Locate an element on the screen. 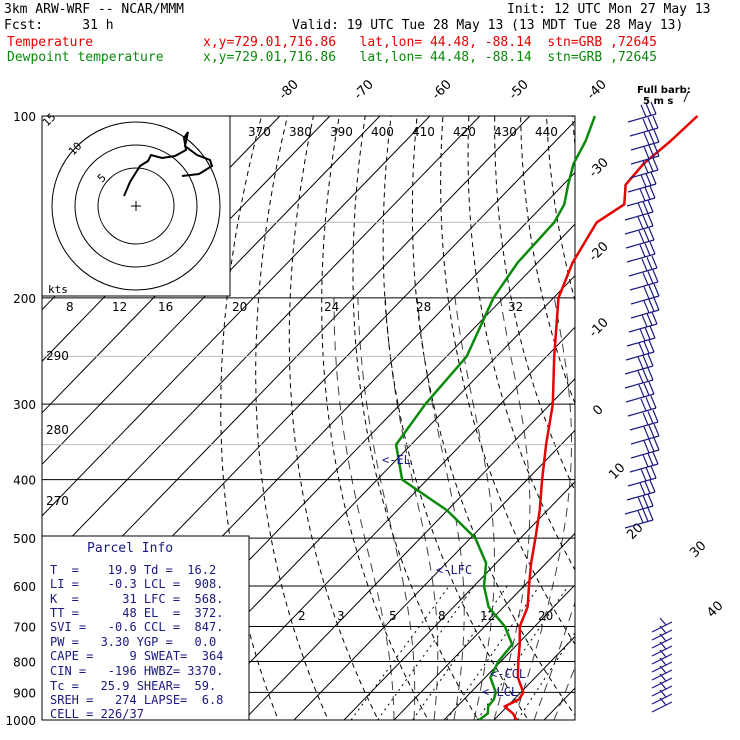 This screenshot has height=740, width=740. pressure-tick-label: 600 is located at coordinates (24, 587).